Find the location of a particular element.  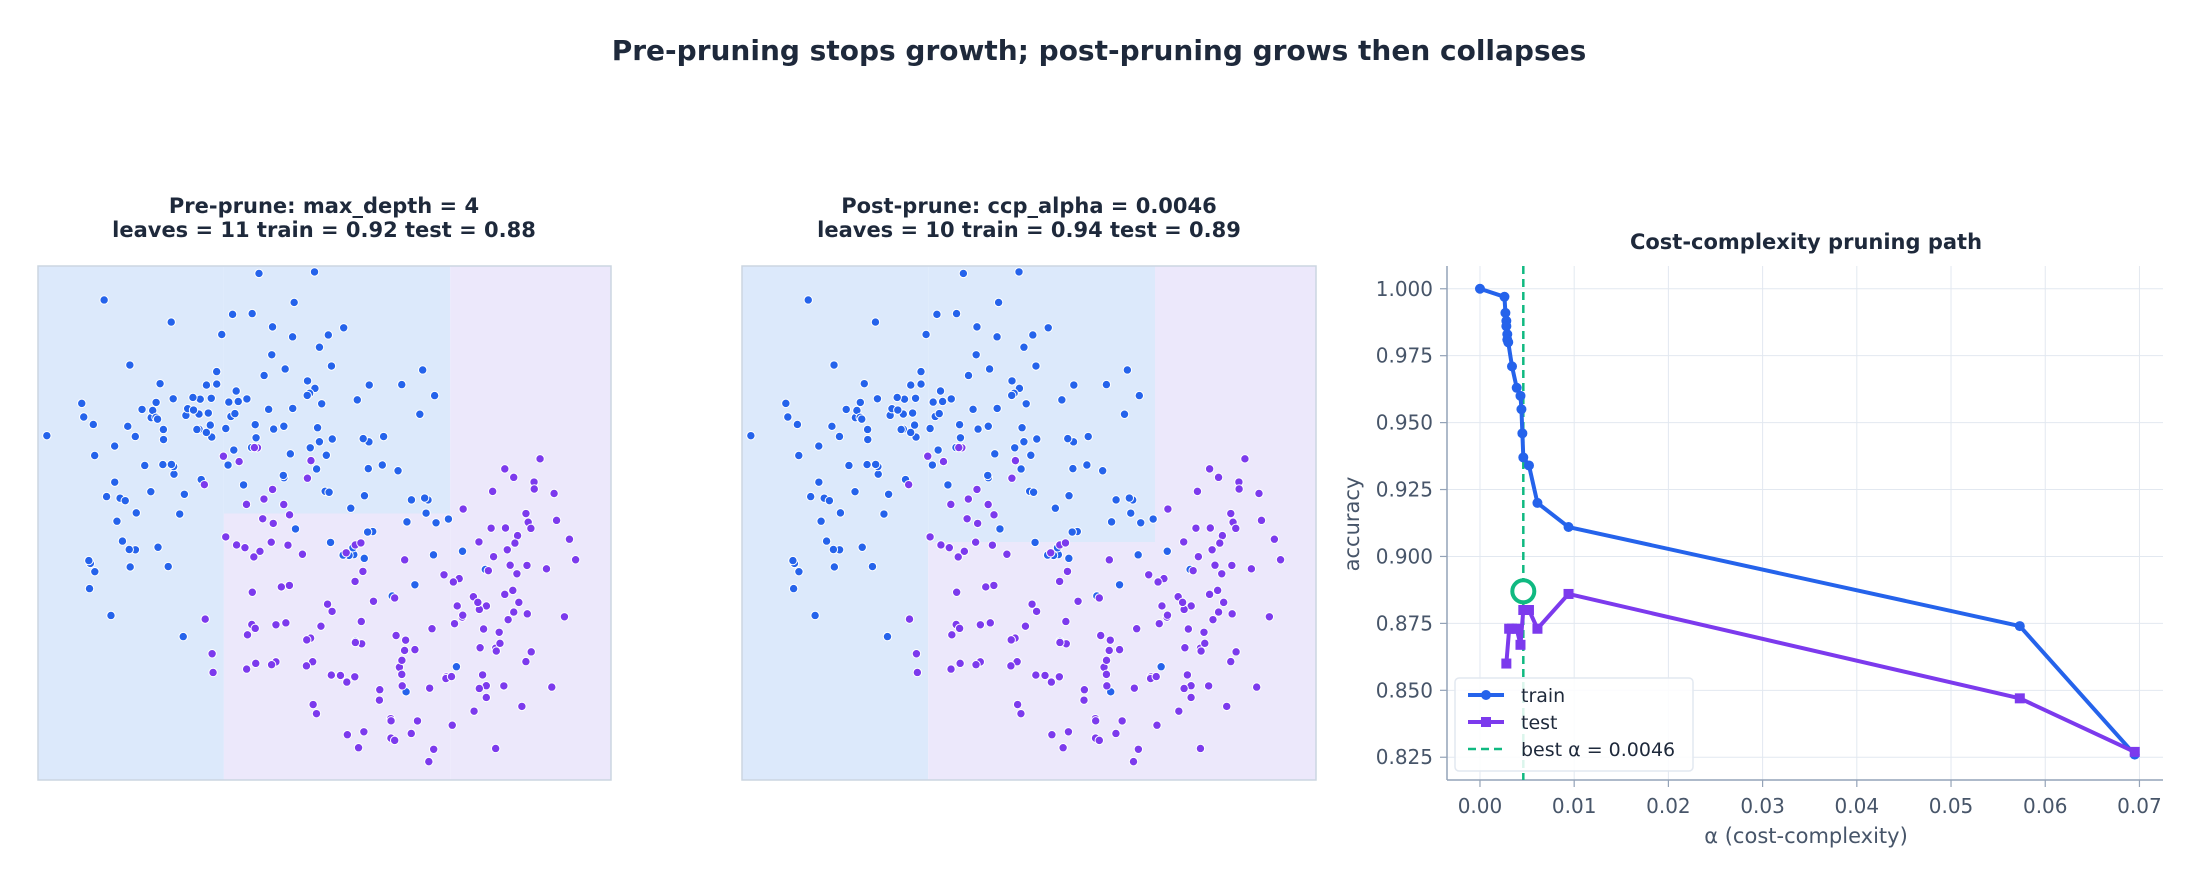

x-tick-label: 0.03 is located at coordinates (1762, 806).